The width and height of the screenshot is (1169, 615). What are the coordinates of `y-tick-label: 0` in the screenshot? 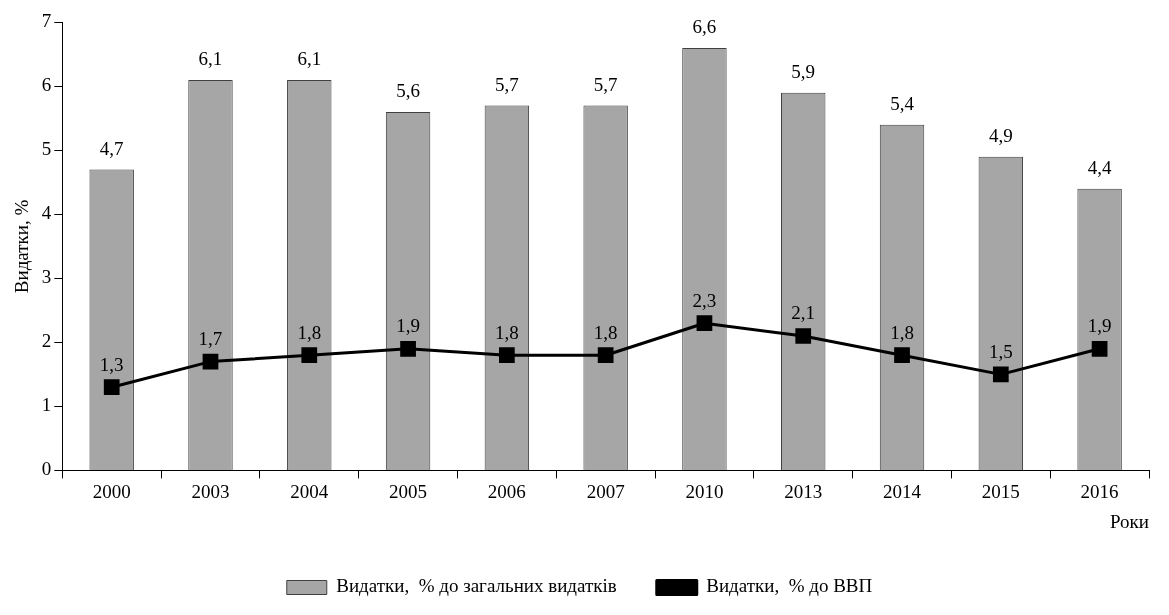 It's located at (46, 469).